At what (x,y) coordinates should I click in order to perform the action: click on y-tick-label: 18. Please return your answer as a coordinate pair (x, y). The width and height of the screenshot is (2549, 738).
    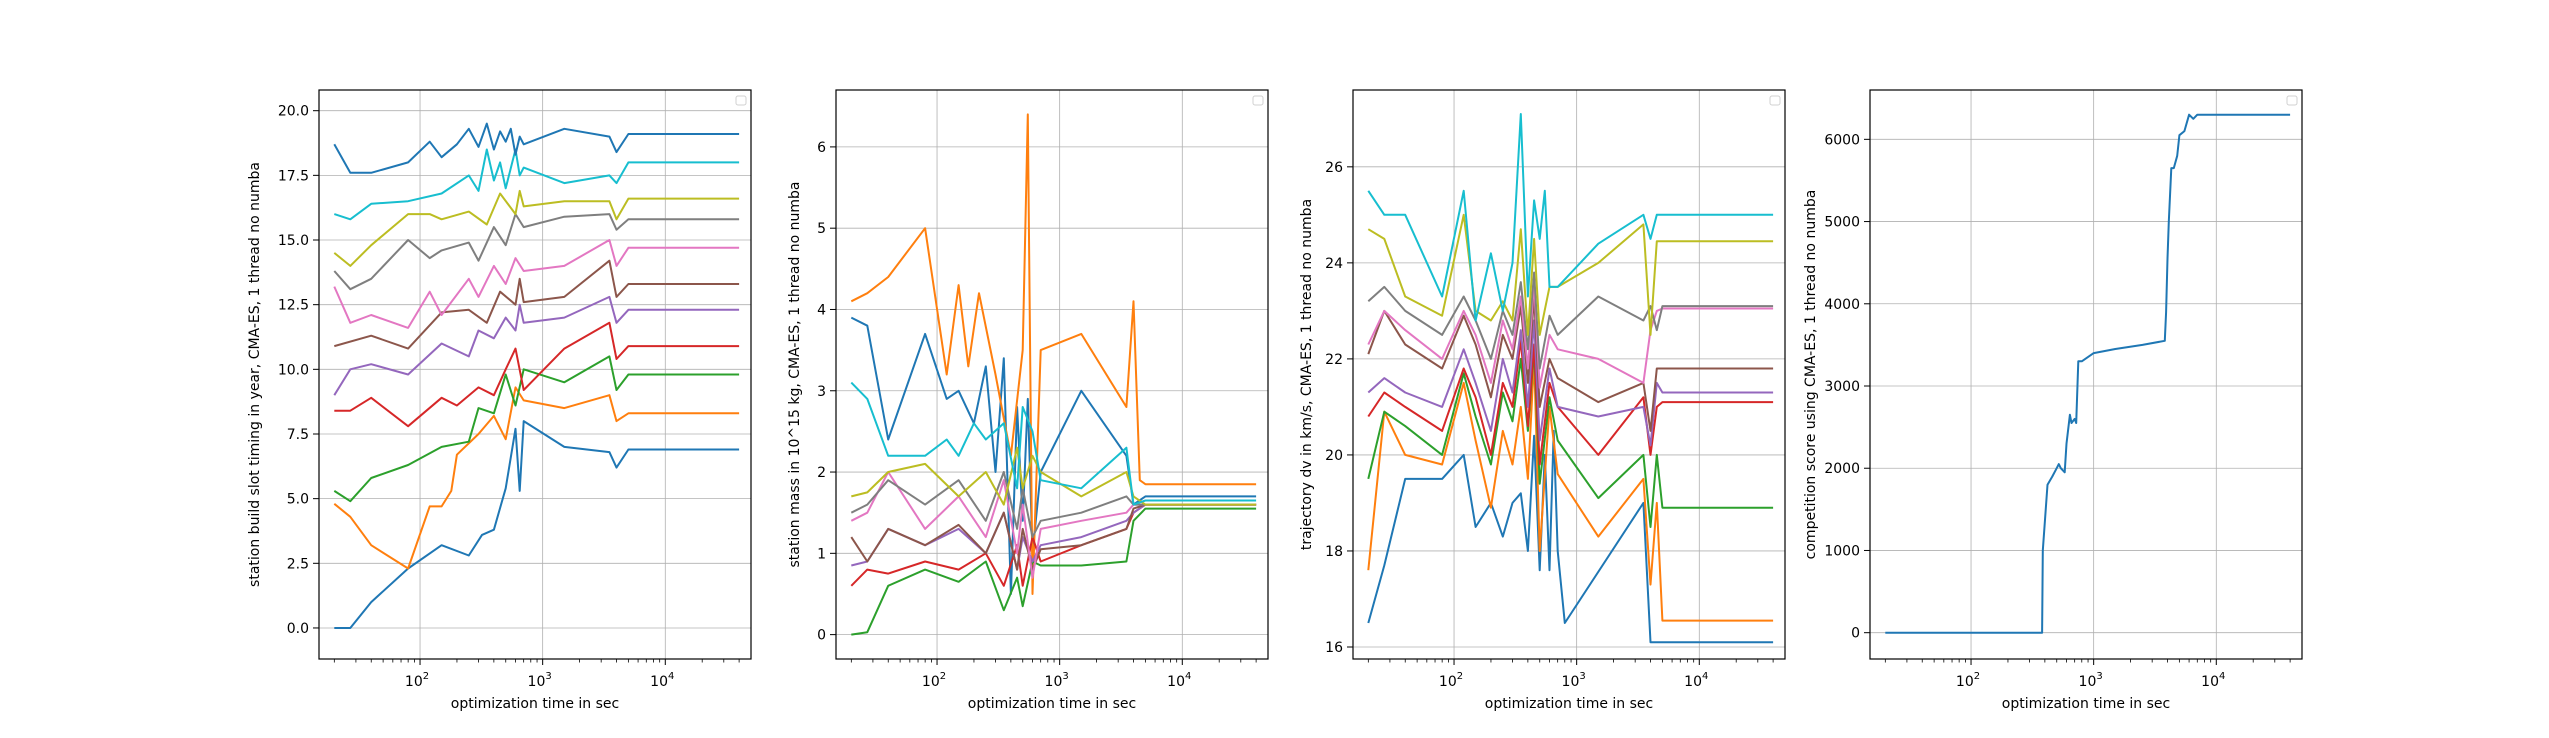
    Looking at the image, I should click on (1334, 552).